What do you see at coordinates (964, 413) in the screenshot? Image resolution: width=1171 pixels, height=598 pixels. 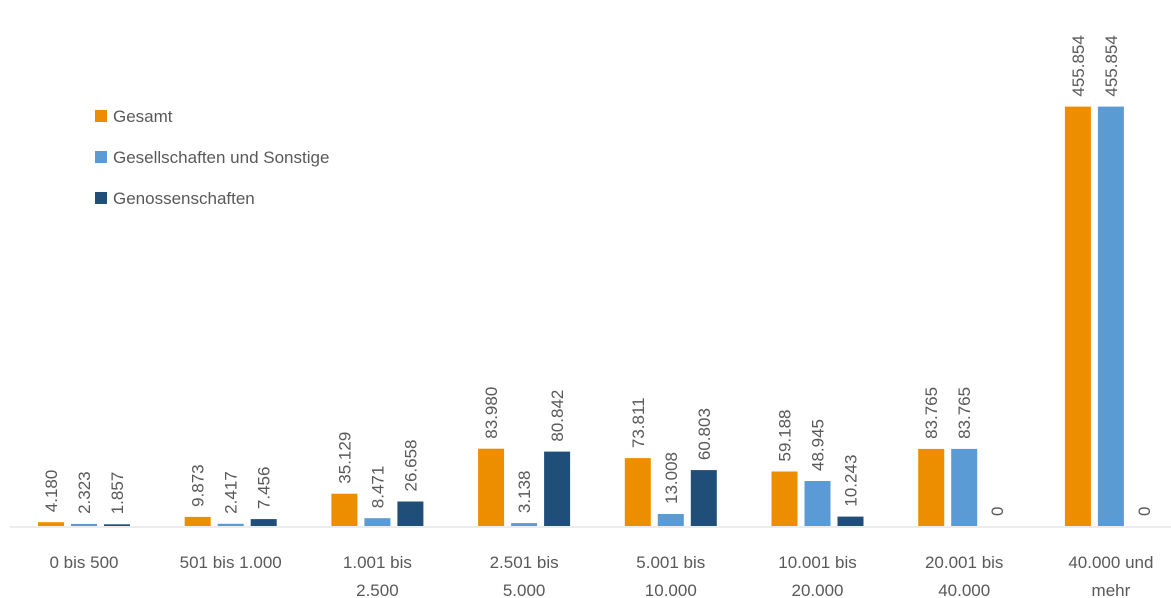 I see `value-label-gesellschaften-6: 83.765` at bounding box center [964, 413].